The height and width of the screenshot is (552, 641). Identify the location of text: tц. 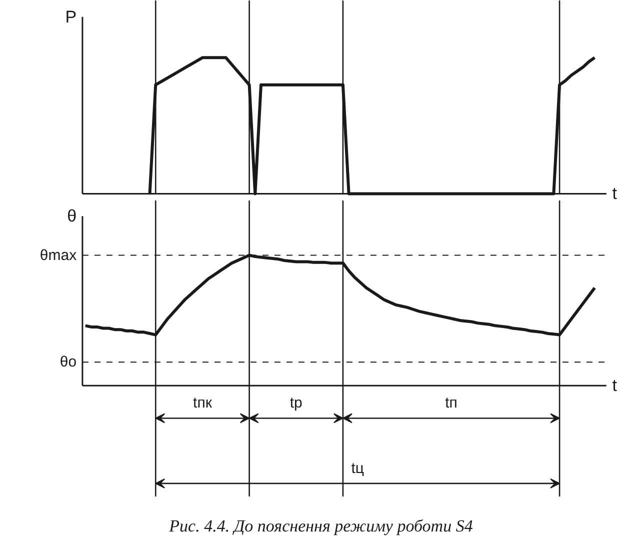
(357, 468).